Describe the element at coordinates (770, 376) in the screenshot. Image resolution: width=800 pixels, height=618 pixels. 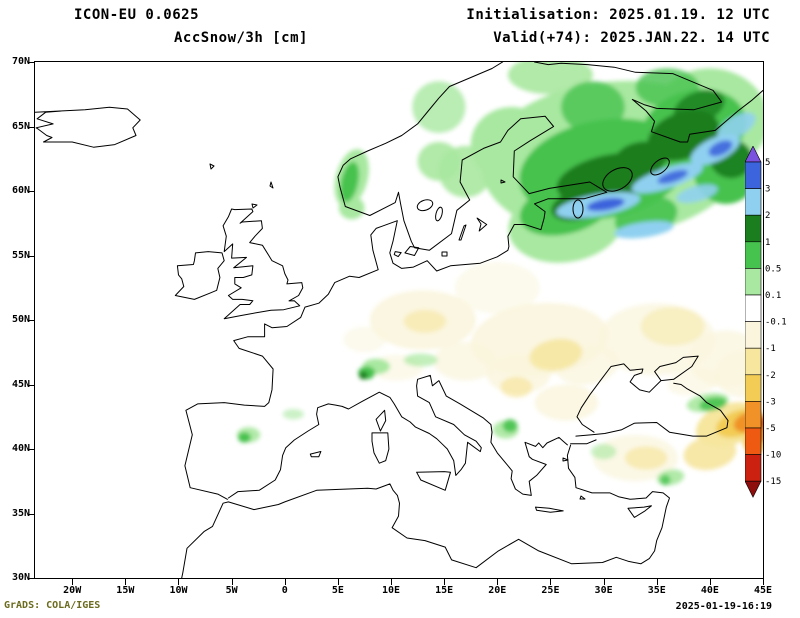
I see `colorbar-tick-label: -2` at that location.